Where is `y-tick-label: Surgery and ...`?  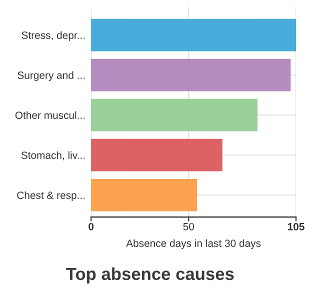
y-tick-label: Surgery and ... is located at coordinates (51, 76).